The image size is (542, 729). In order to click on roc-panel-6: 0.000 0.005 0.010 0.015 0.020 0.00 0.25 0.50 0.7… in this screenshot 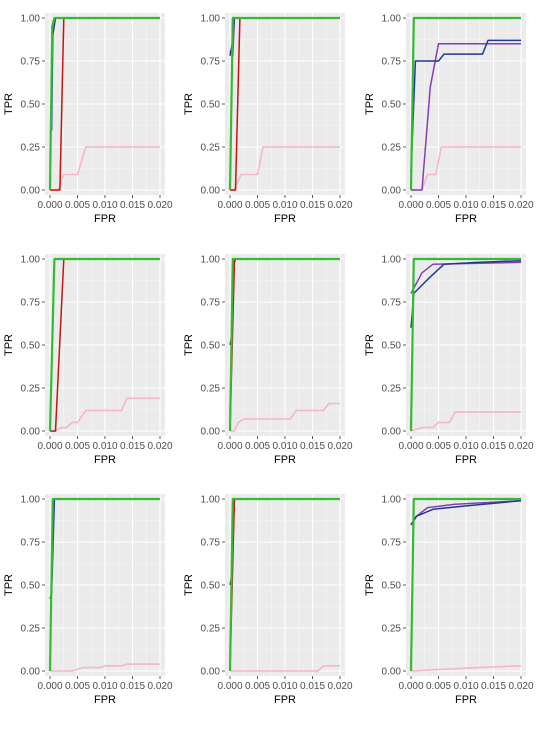, I will do `click(449, 360)`.